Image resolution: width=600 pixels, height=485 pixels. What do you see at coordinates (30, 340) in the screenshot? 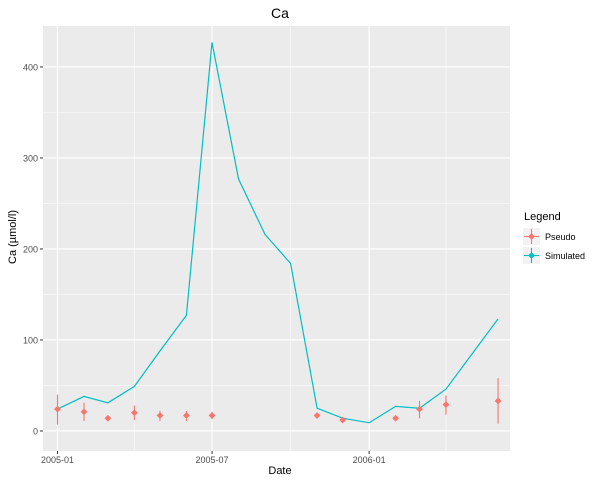
I see `y-tick-label: 100` at bounding box center [30, 340].